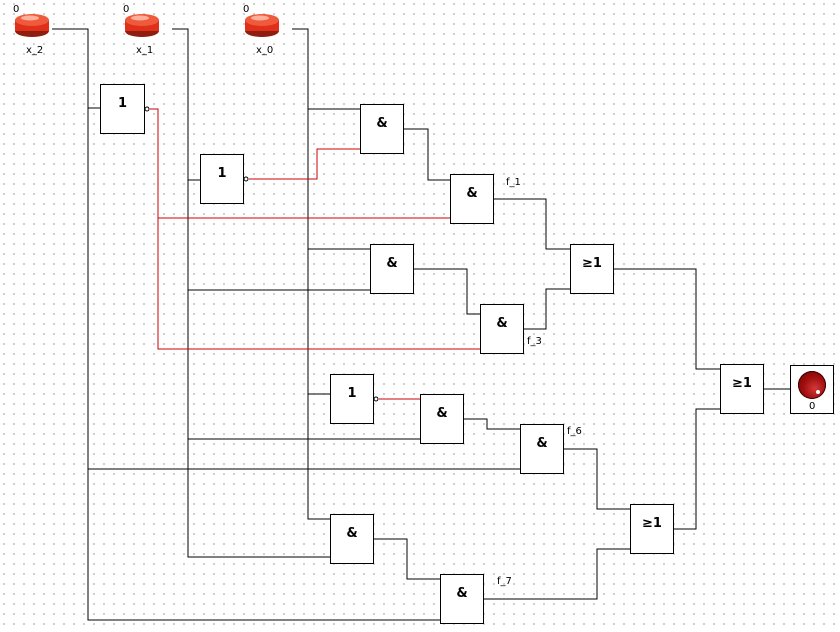  I want to click on not-gate-3-symbol: 1, so click(352, 393).